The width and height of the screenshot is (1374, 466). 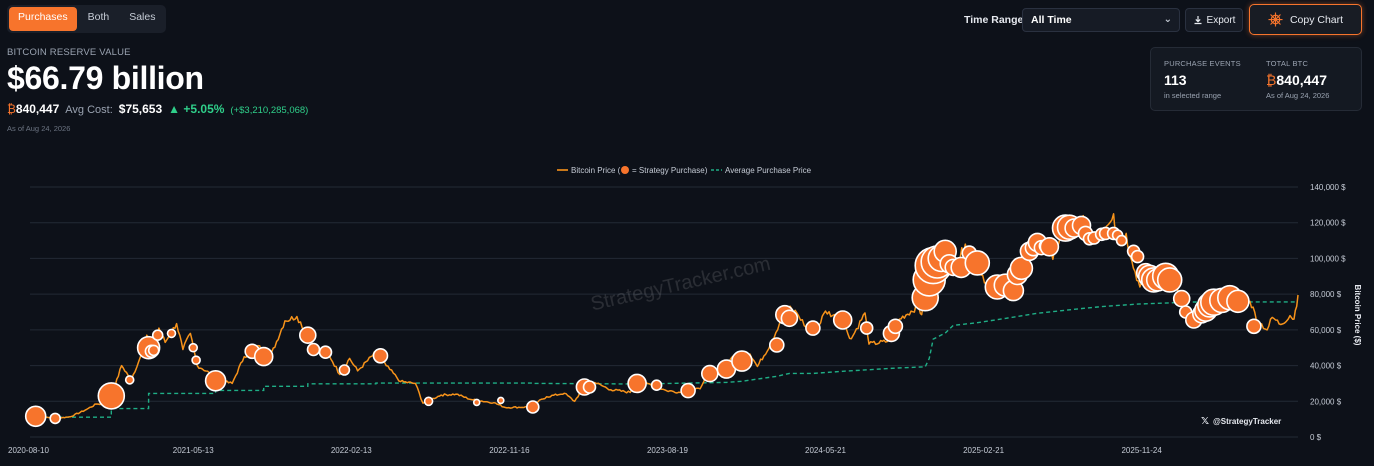 I want to click on x-tick-label: 2021-05-13, so click(x=193, y=450).